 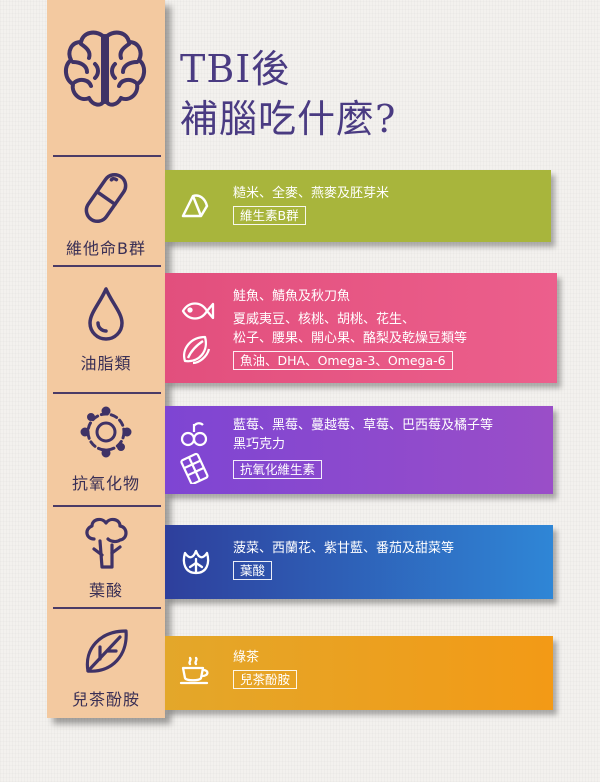 I want to click on nutrient-tag: 魚油、DHA、Omega-3、Omega-6, so click(x=343, y=360).